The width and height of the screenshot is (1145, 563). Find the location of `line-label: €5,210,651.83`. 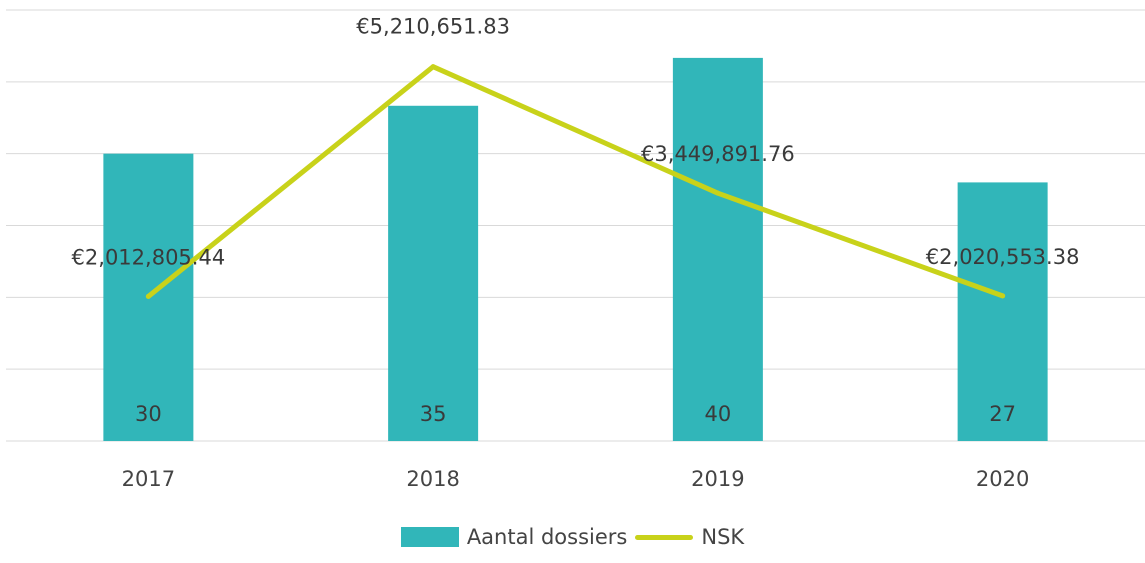

line-label: €5,210,651.83 is located at coordinates (433, 27).